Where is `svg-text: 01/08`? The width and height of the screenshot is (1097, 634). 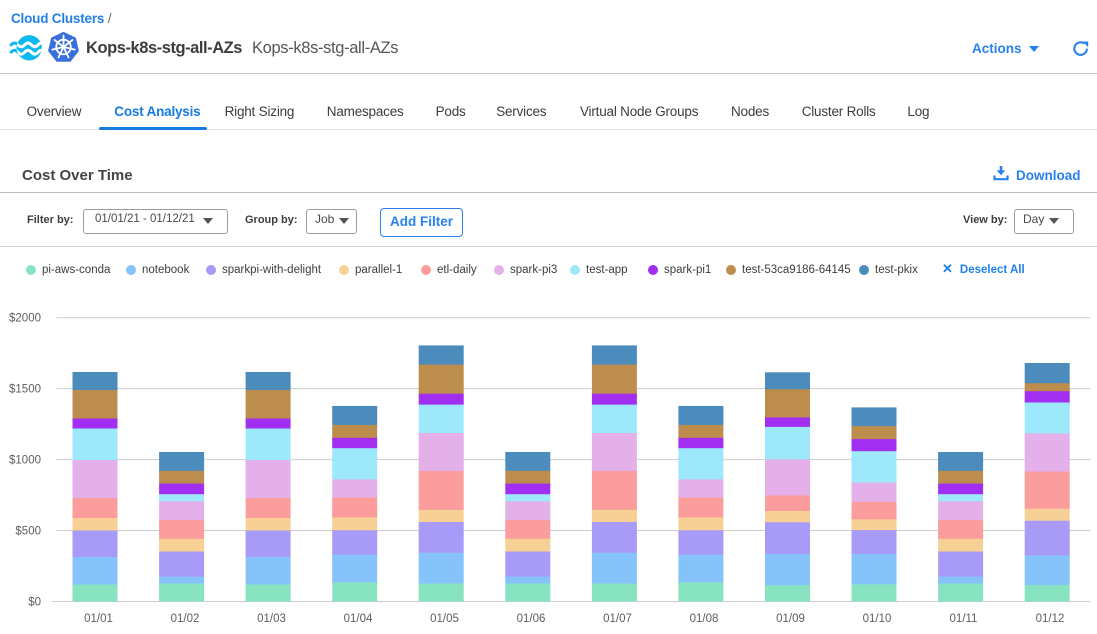 svg-text: 01/08 is located at coordinates (704, 619).